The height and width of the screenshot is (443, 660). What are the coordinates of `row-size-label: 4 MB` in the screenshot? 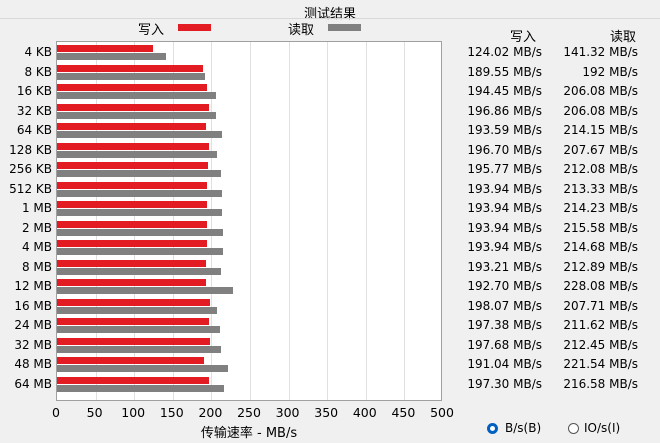 It's located at (36, 247).